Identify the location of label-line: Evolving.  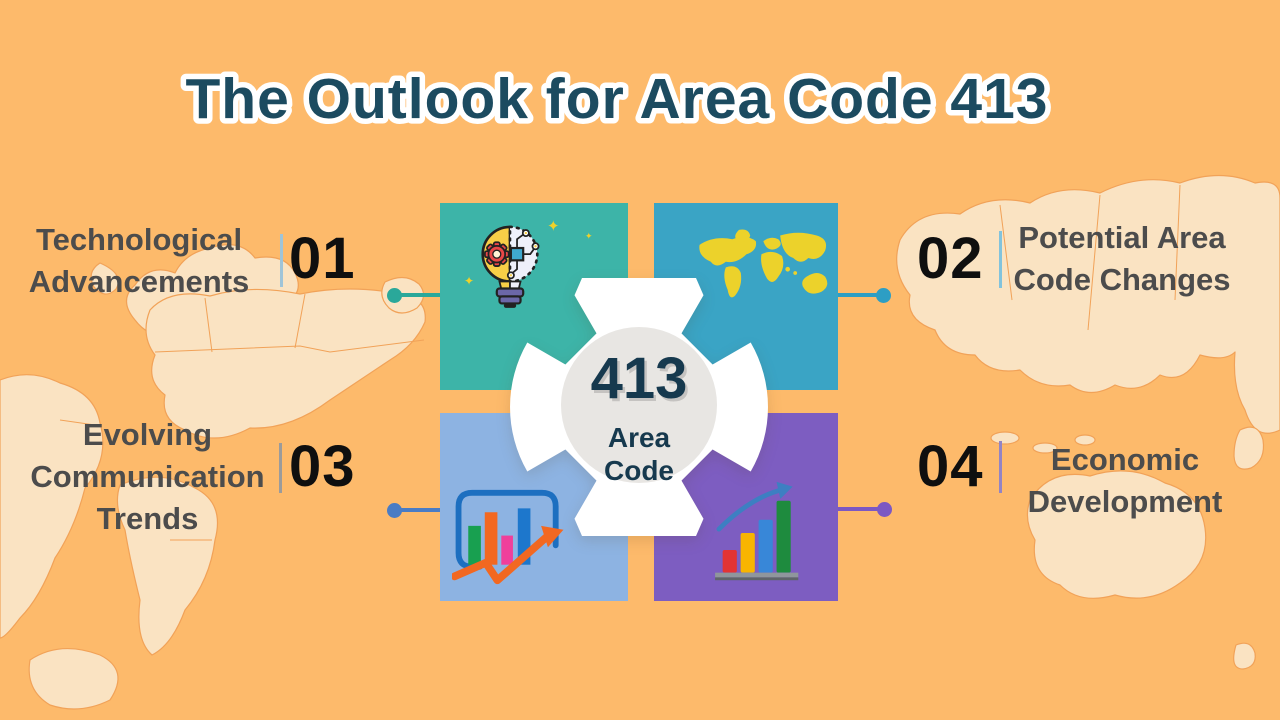
(147, 434).